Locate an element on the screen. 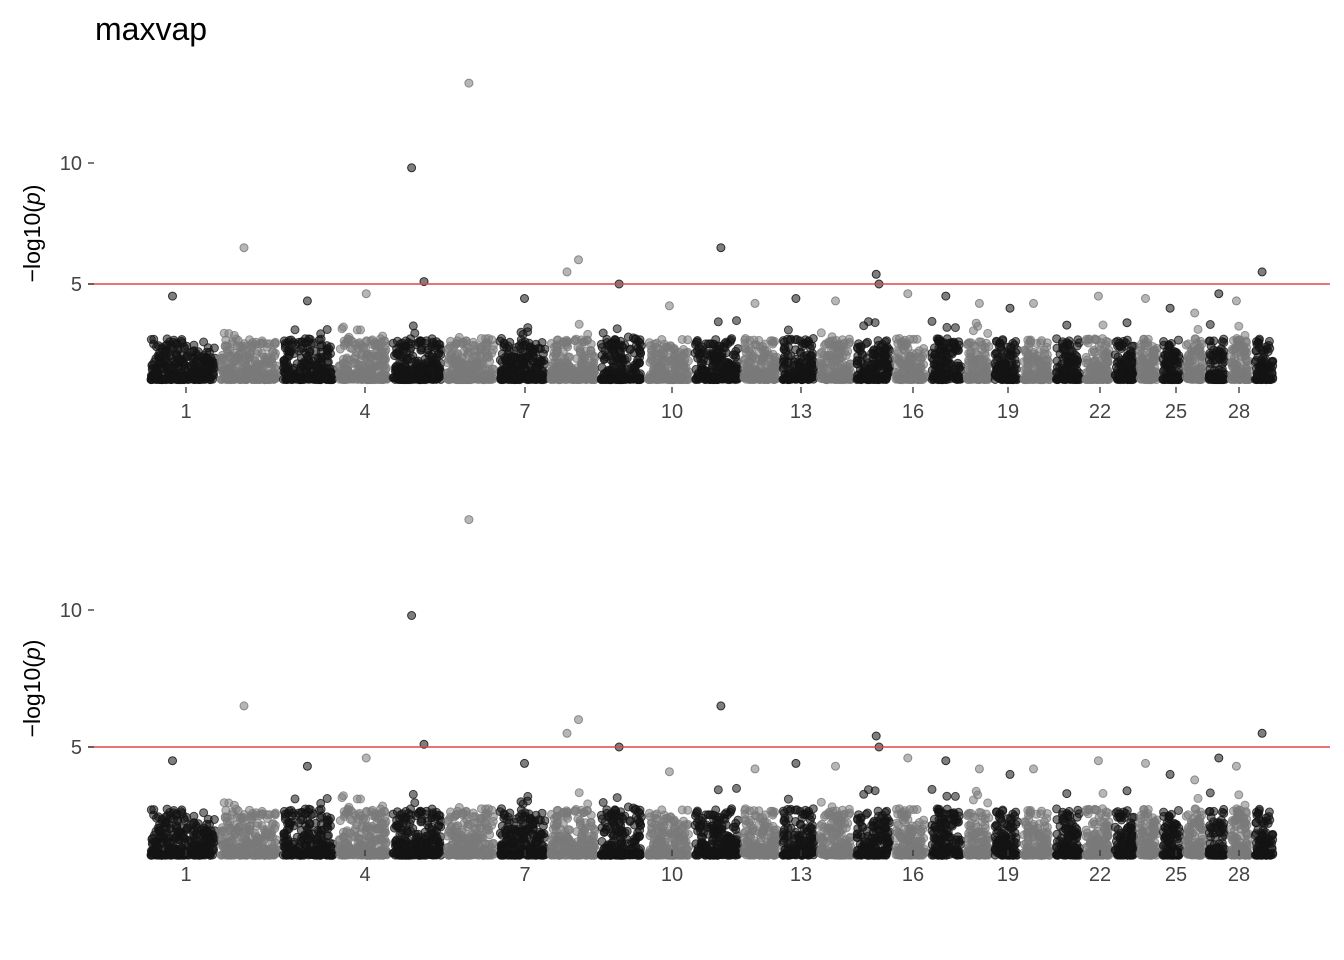  chromosome-21-points is located at coordinates (1068, 359).